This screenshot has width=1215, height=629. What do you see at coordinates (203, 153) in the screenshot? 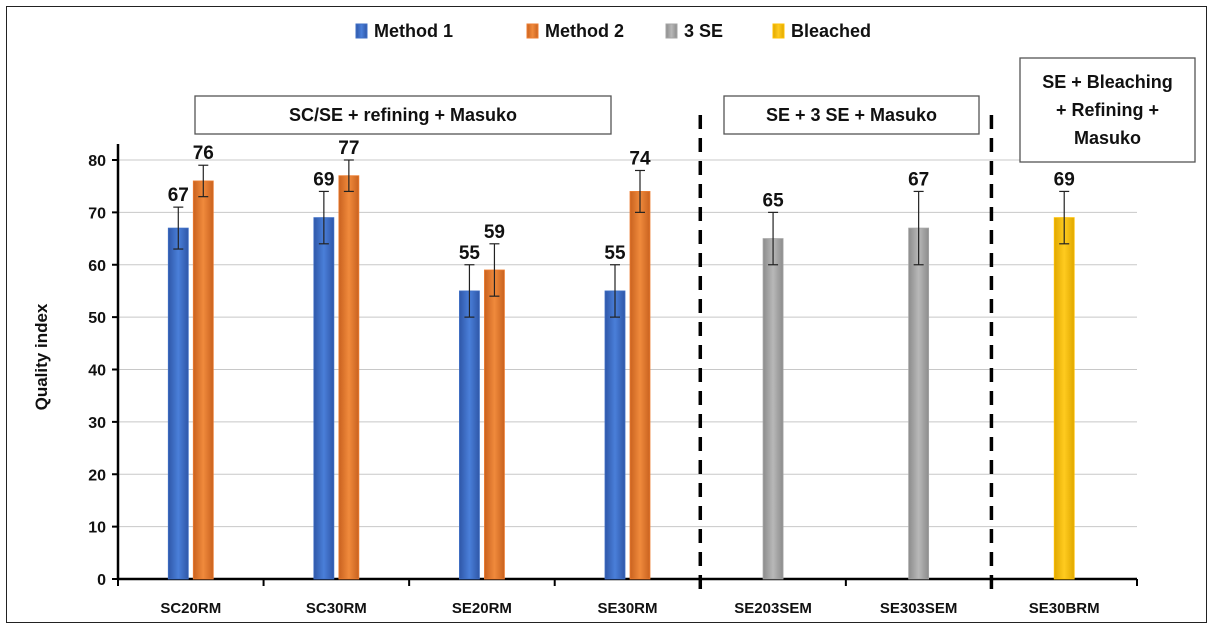
I see `data-label: 76` at bounding box center [203, 153].